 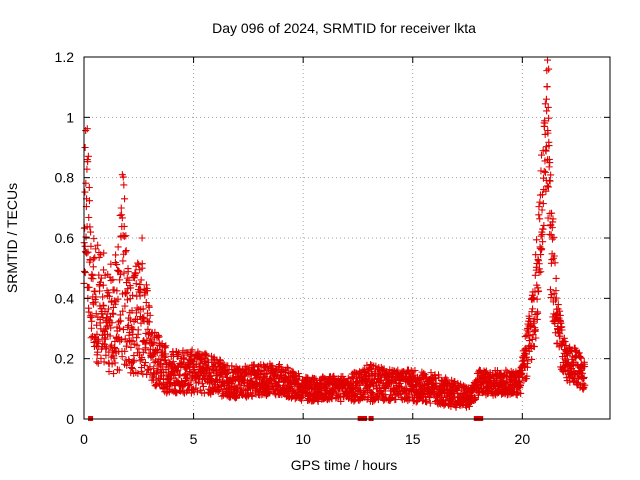 I want to click on y-tick-label: 1, so click(x=70, y=117).